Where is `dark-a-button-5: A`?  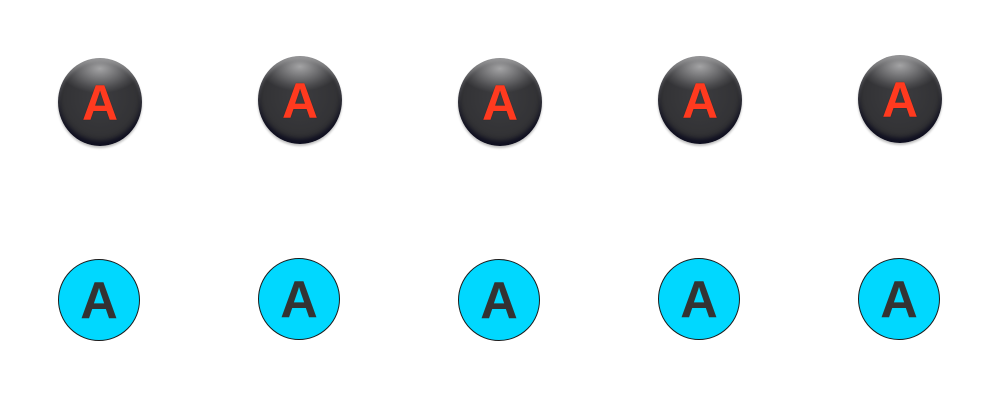 dark-a-button-5: A is located at coordinates (900, 99).